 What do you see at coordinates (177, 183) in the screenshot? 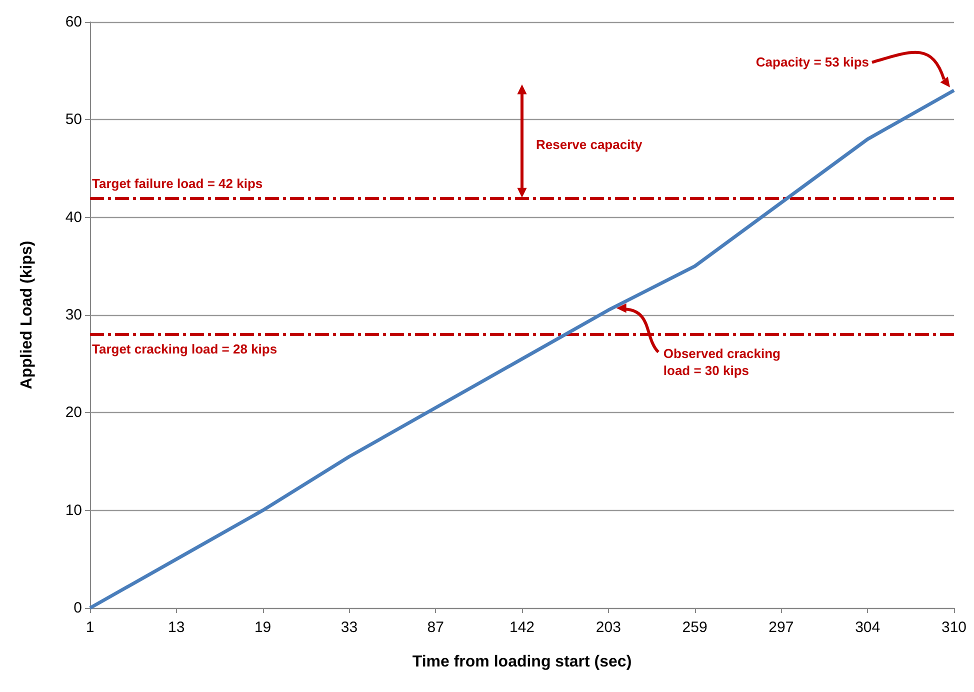
I see `ref-line-label: Target failure load = 42 kips` at bounding box center [177, 183].